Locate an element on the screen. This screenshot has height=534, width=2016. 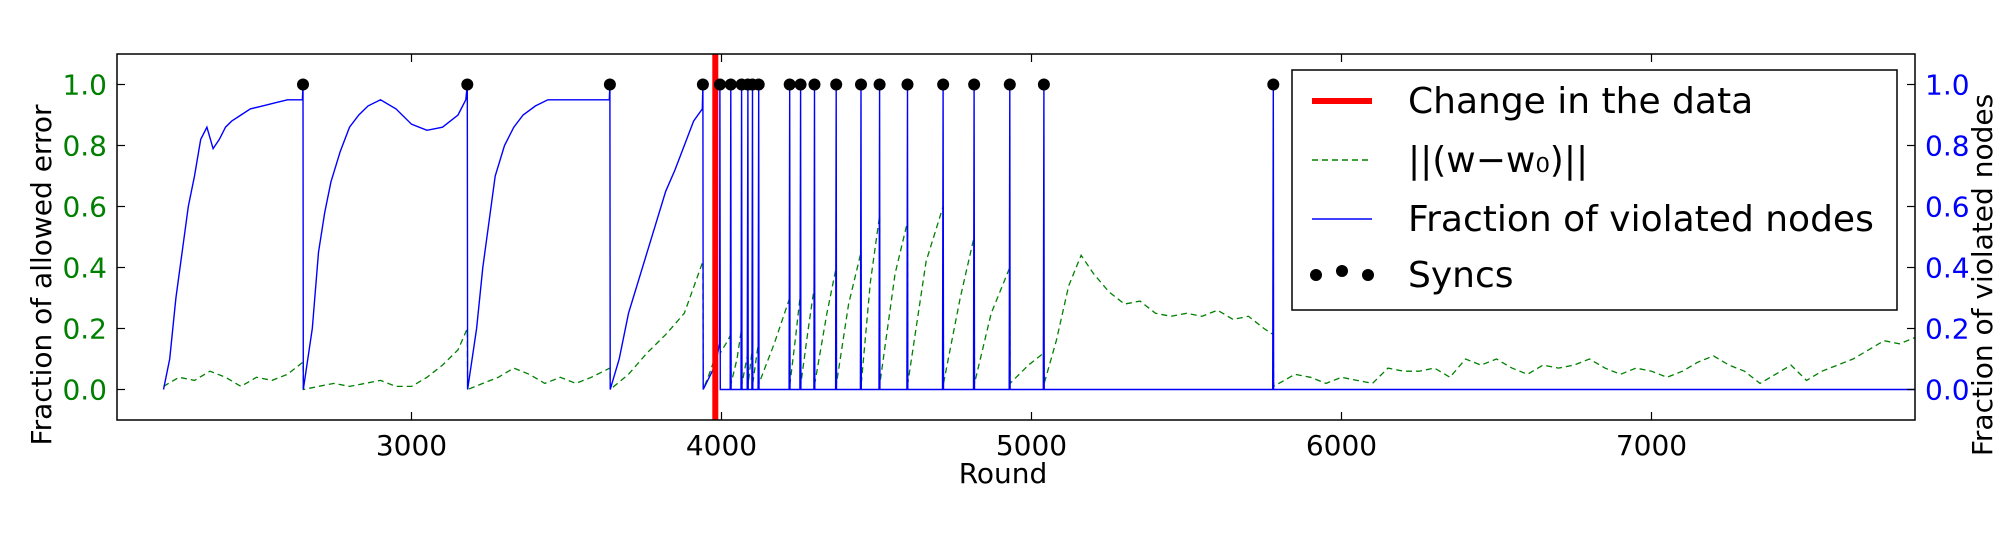
y-right-tick-label: 0.0 is located at coordinates (1947, 390).